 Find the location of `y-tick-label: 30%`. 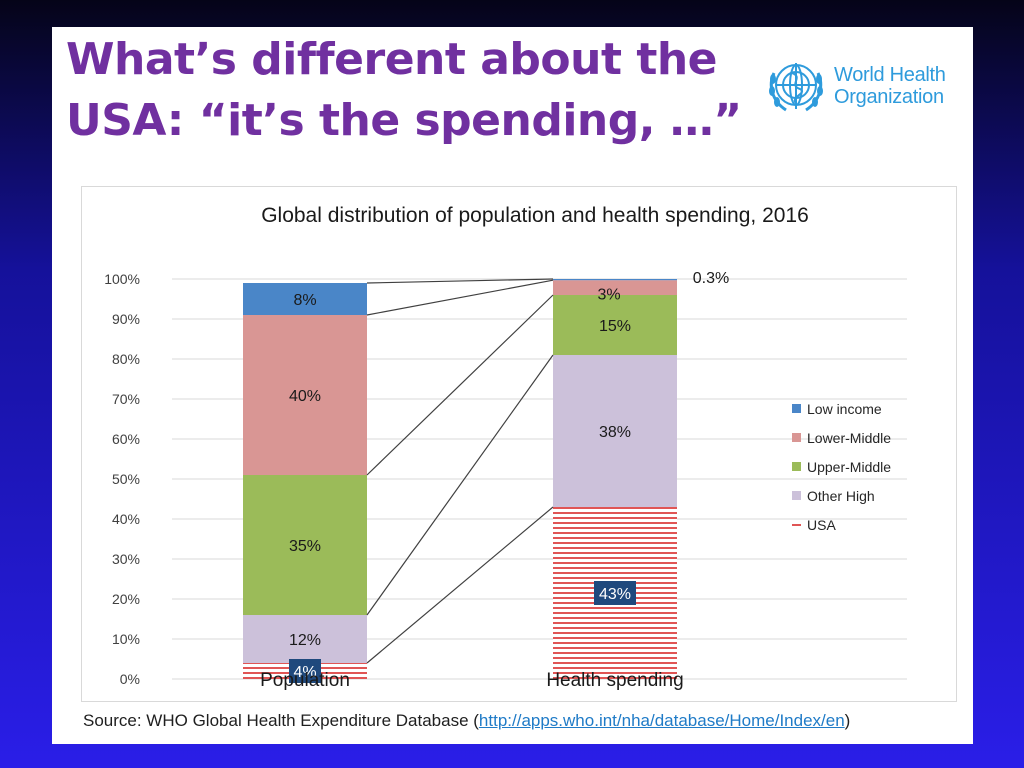

y-tick-label: 30% is located at coordinates (126, 559).